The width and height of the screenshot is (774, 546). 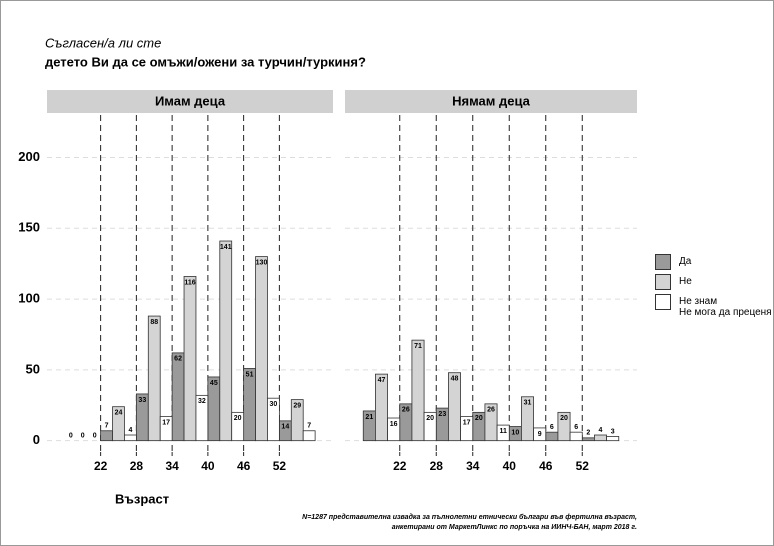 What do you see at coordinates (103, 42) in the screenshot?
I see `chart-title: Съгласен/а ли сте` at bounding box center [103, 42].